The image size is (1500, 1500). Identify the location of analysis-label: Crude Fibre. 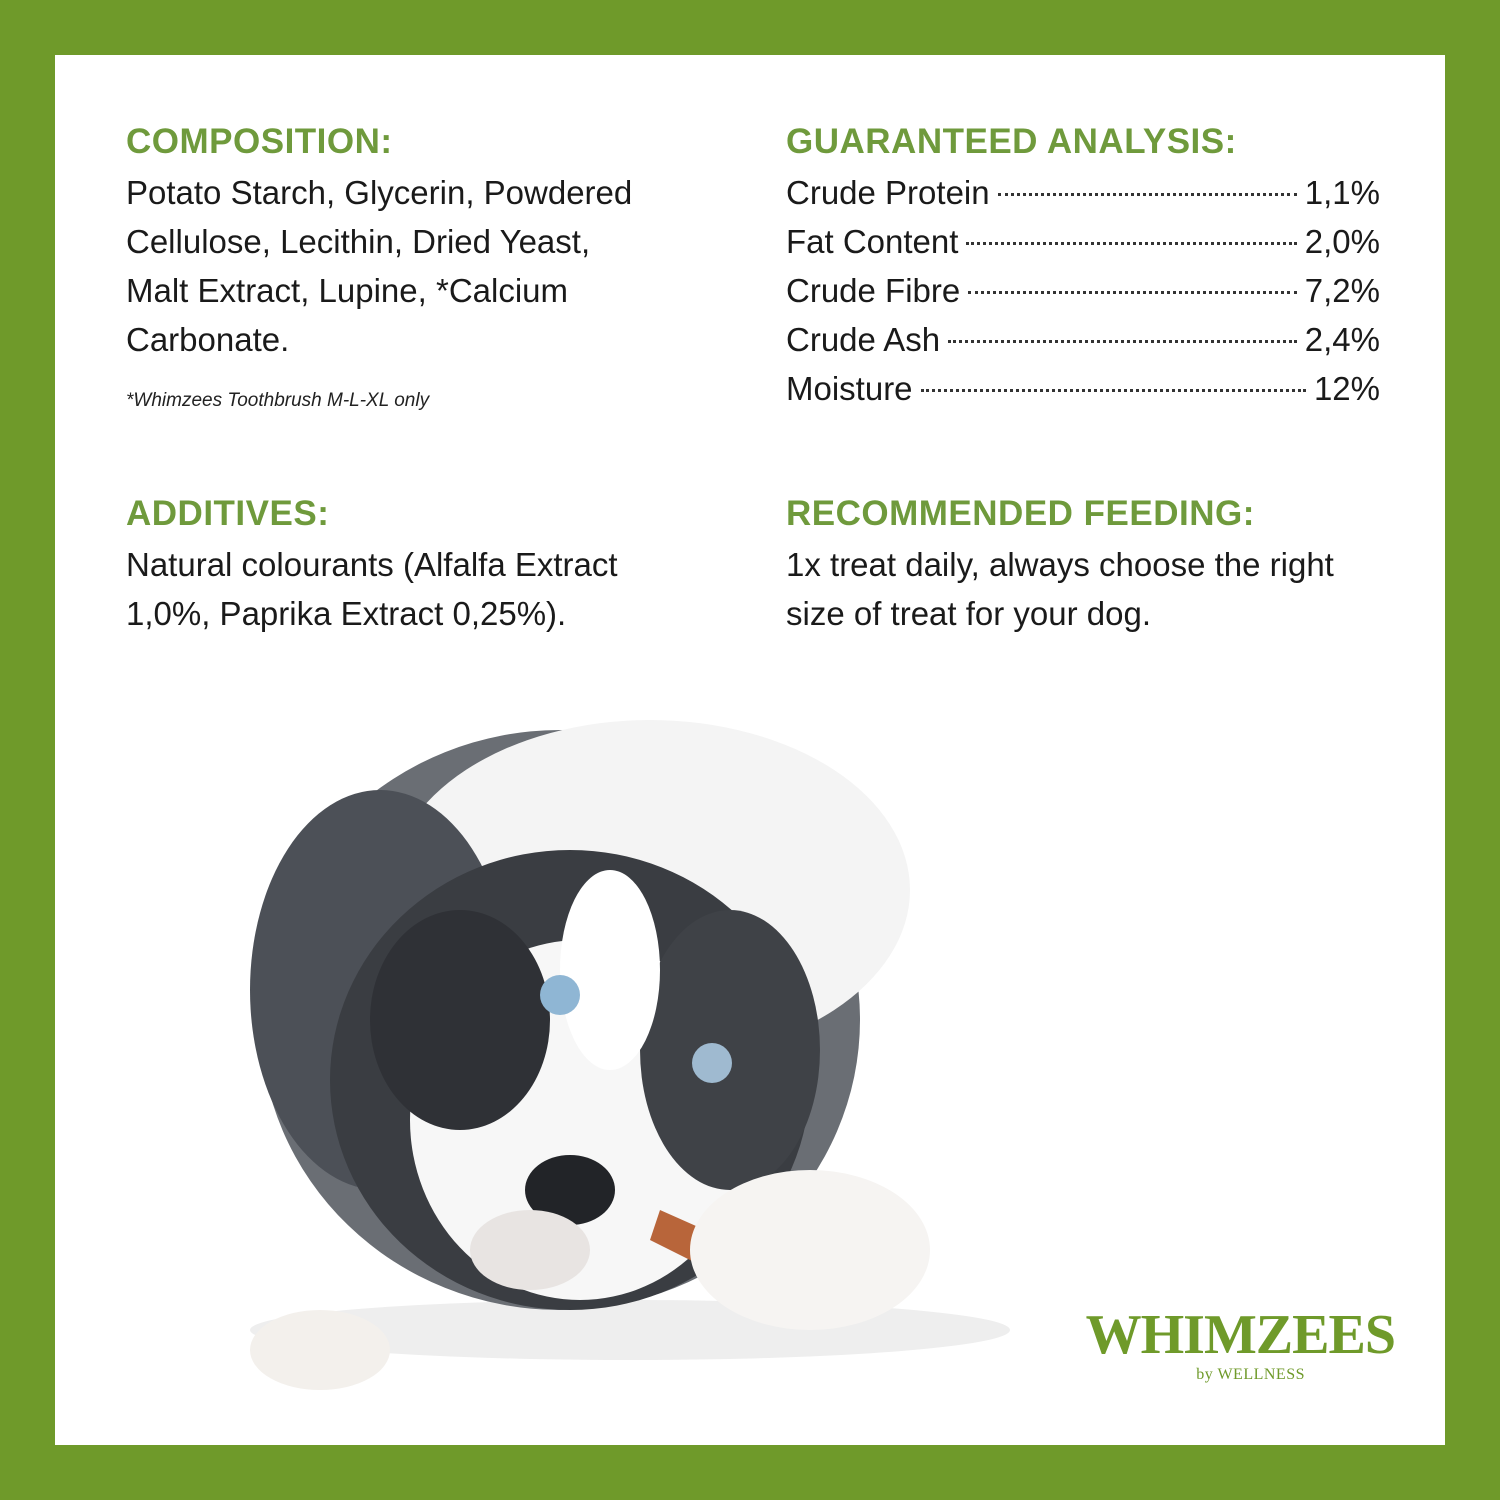
(873, 290).